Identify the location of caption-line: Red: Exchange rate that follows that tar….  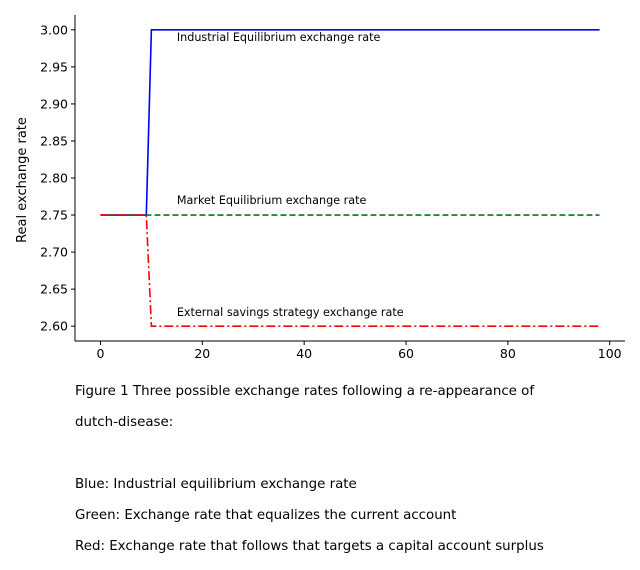
(309, 546).